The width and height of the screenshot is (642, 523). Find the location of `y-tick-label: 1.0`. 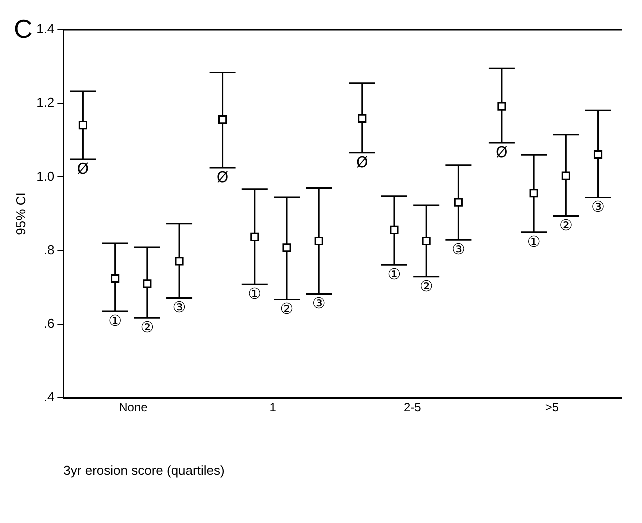

y-tick-label: 1.0 is located at coordinates (45, 176).